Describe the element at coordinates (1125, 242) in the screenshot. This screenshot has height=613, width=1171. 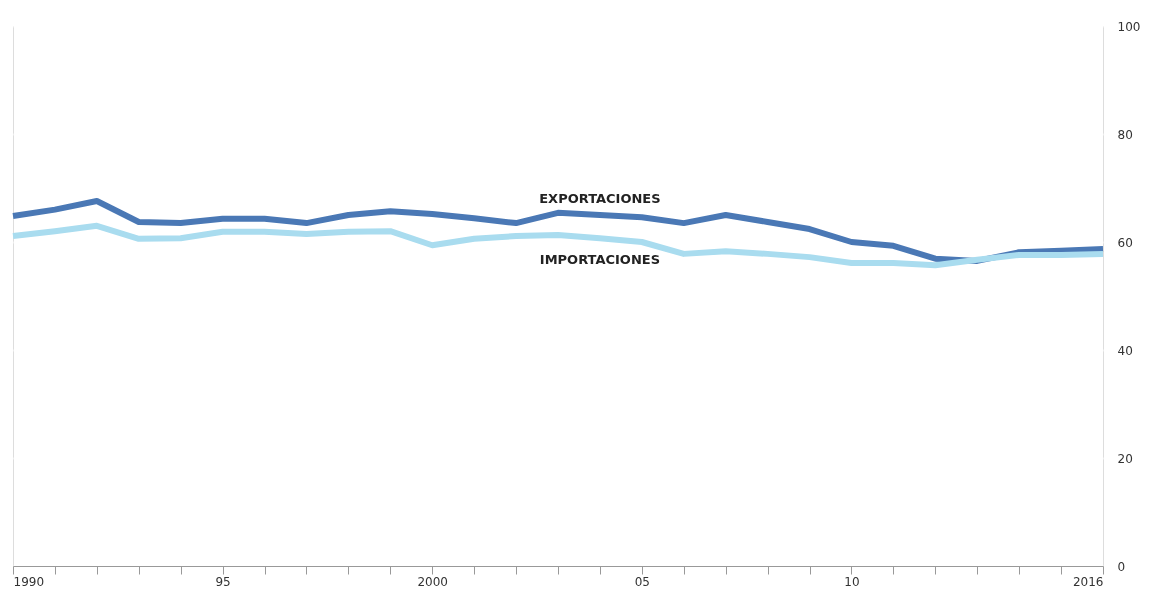
I see `y-tick-label: 60` at that location.